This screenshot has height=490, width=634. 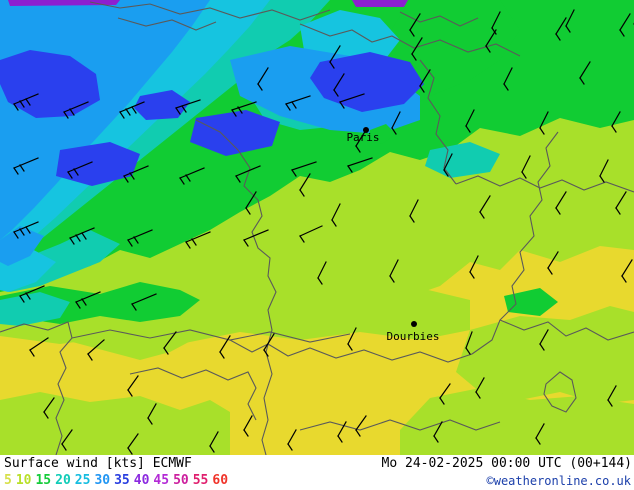 I want to click on coastline-med, so click(x=400, y=425).